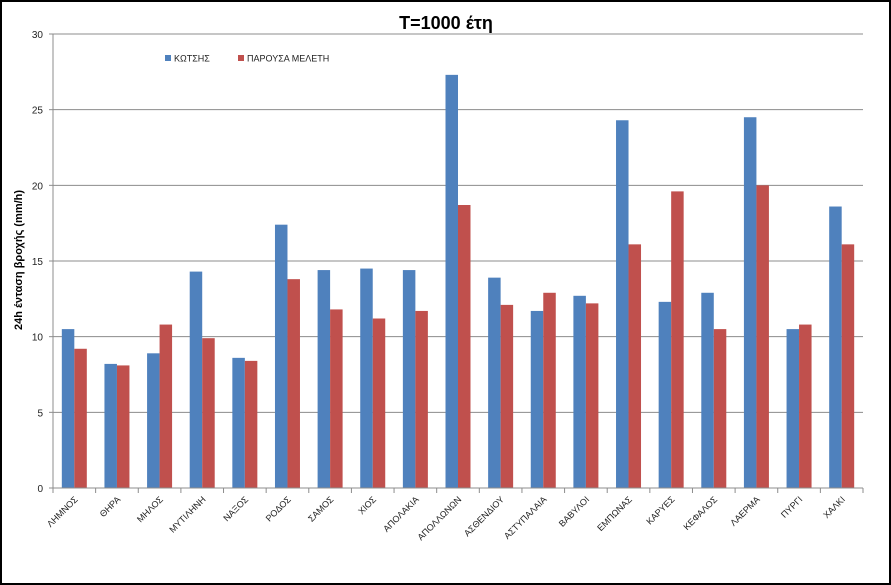 This screenshot has height=585, width=891. I want to click on x-tick-label-7: ΣΑΜΟΣ, so click(321, 509).